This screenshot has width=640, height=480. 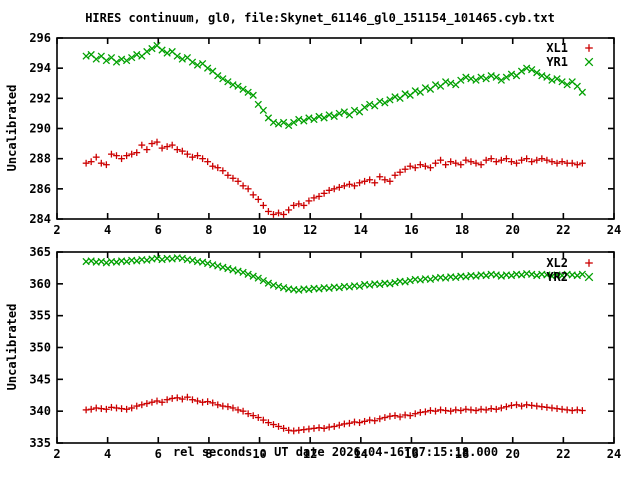 I want to click on x-tick-label: 24, so click(x=614, y=454).